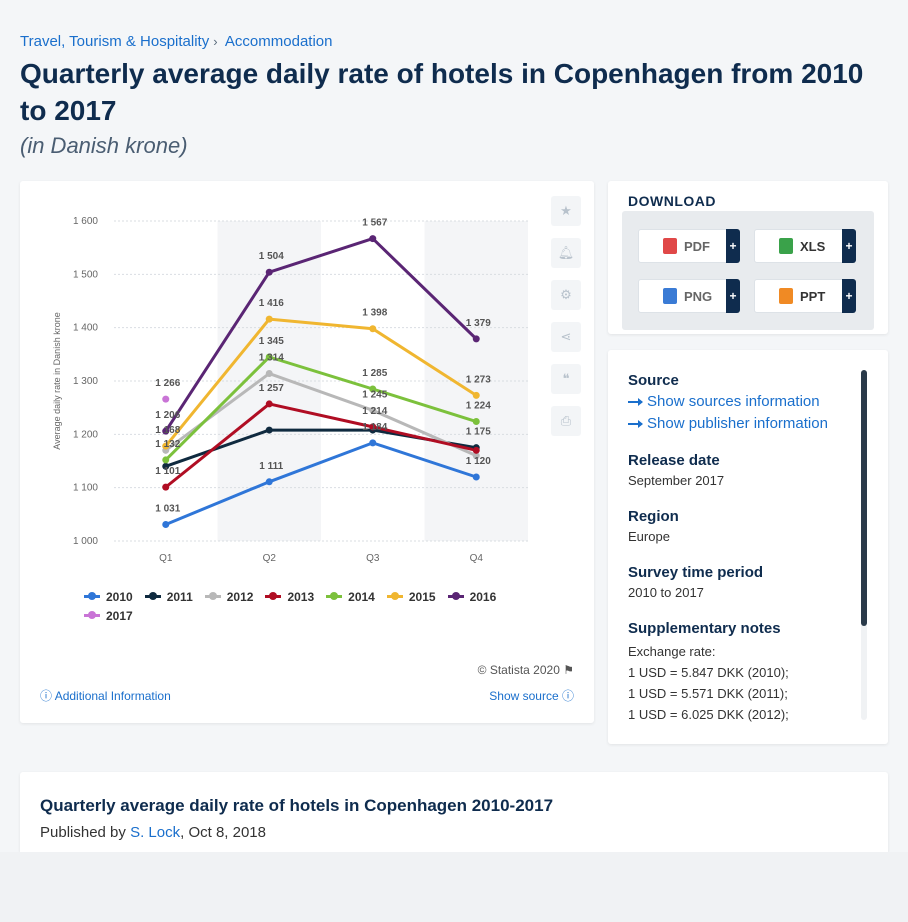 The height and width of the screenshot is (922, 908). I want to click on data-point-2017, so click(166, 399).